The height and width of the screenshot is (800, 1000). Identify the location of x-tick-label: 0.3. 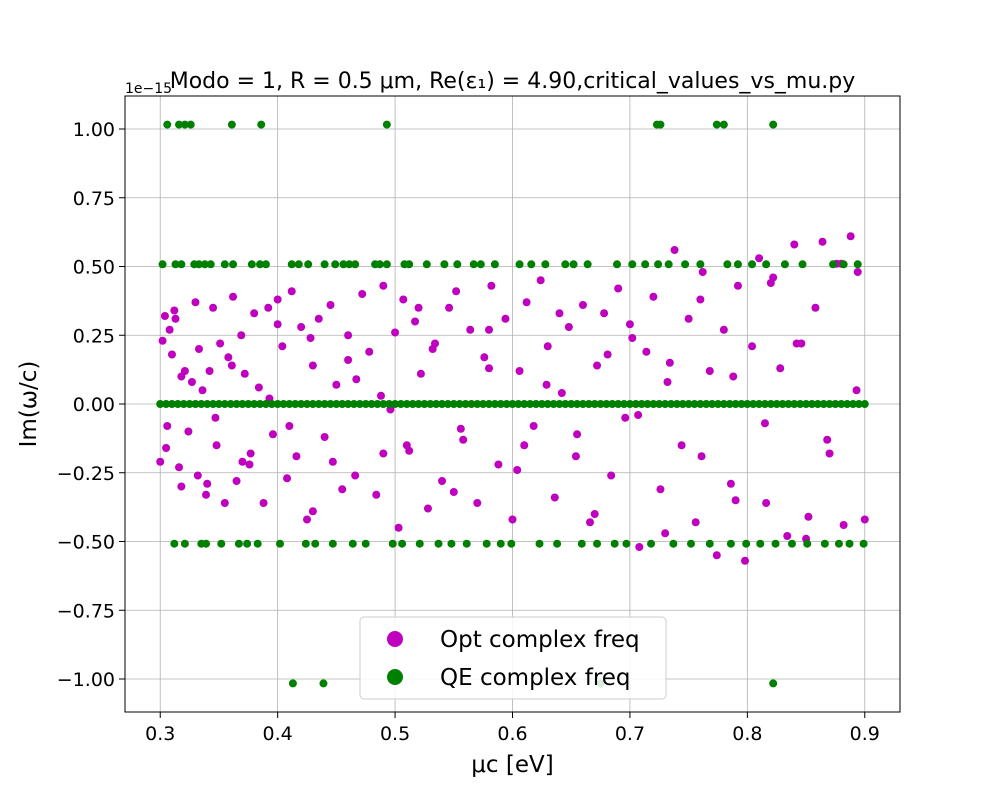
(160, 734).